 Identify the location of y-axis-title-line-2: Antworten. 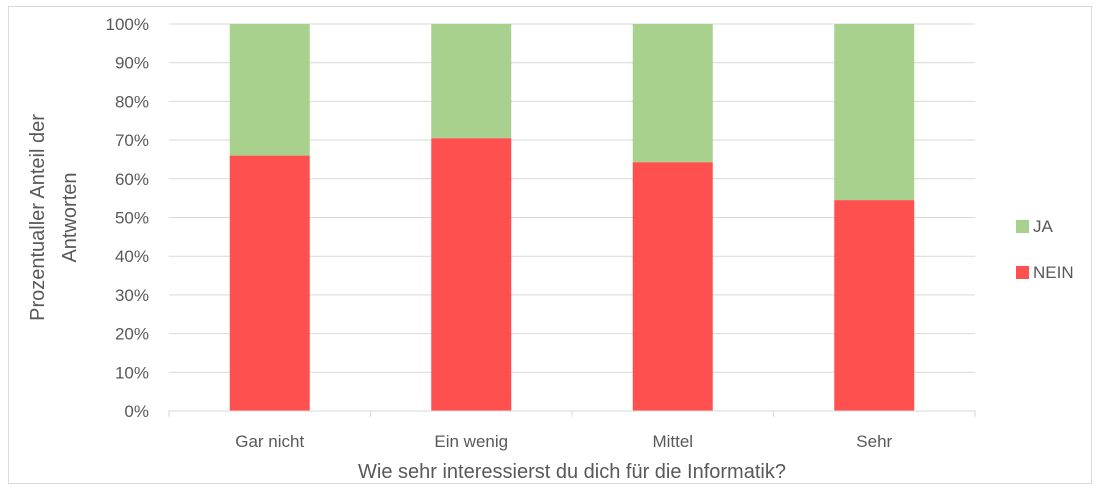
(70, 217).